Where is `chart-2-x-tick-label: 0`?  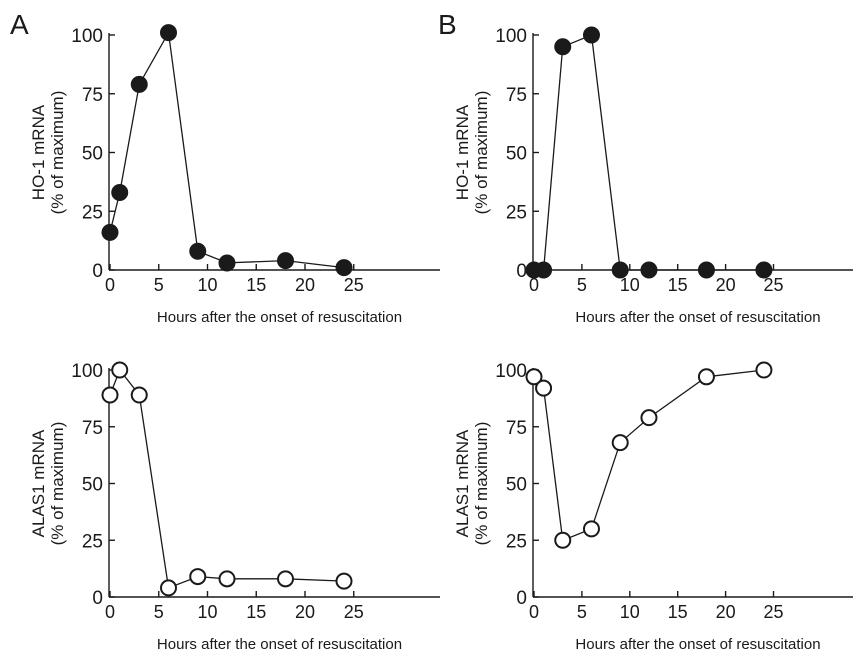 chart-2-x-tick-label: 0 is located at coordinates (110, 612).